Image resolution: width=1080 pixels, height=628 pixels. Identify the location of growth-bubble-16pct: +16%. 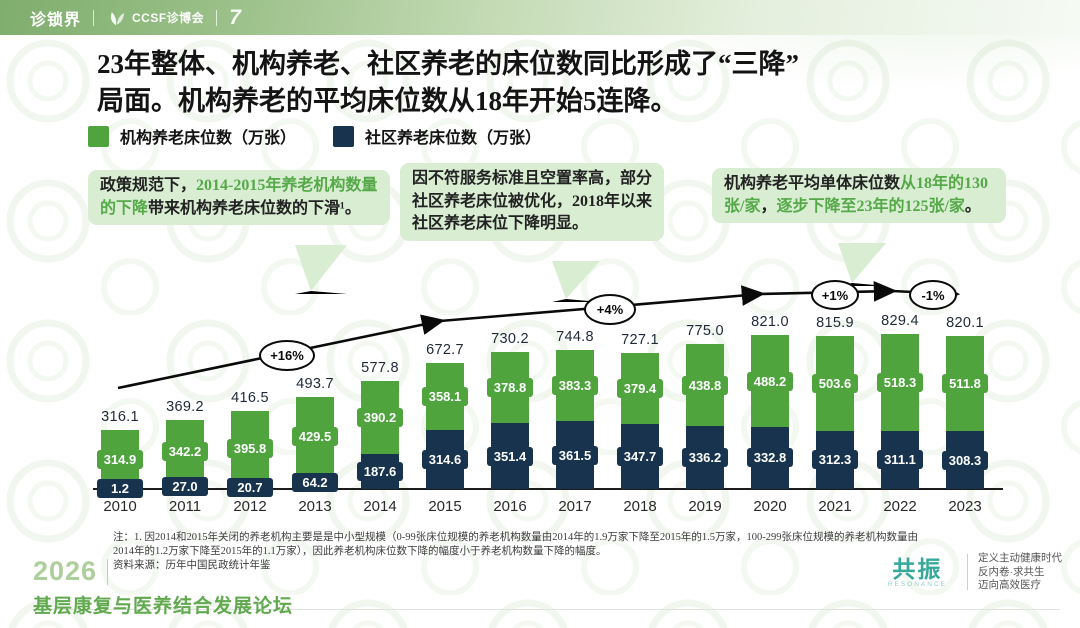
(287, 355).